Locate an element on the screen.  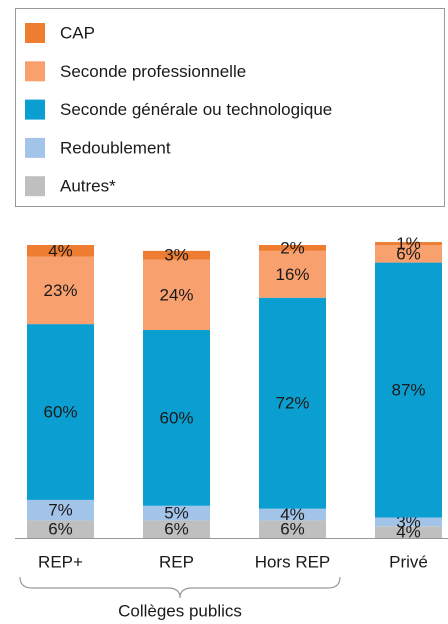
value-label: 3% is located at coordinates (176, 255).